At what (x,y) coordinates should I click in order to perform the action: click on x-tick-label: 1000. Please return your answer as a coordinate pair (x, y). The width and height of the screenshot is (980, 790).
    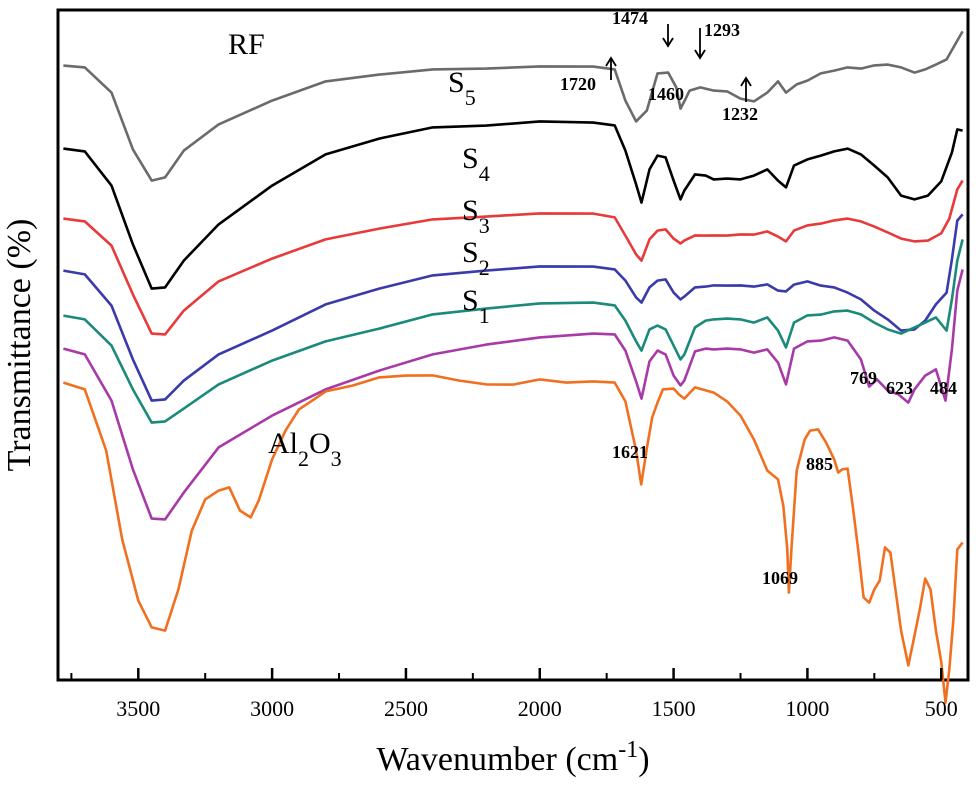
    Looking at the image, I should click on (807, 708).